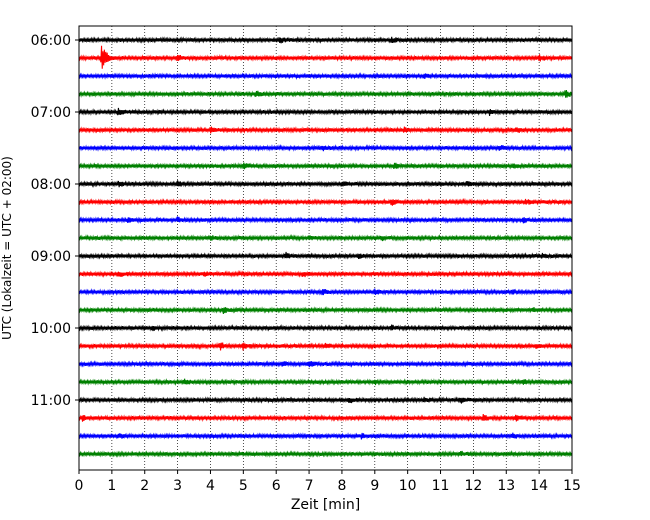 The height and width of the screenshot is (520, 650). Describe the element at coordinates (408, 486) in the screenshot. I see `x-tick-label: 10` at that location.